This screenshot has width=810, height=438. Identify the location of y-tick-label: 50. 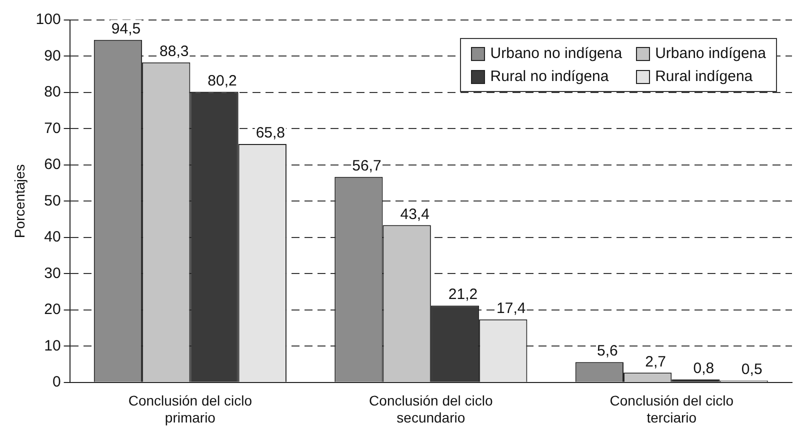
(52, 201).